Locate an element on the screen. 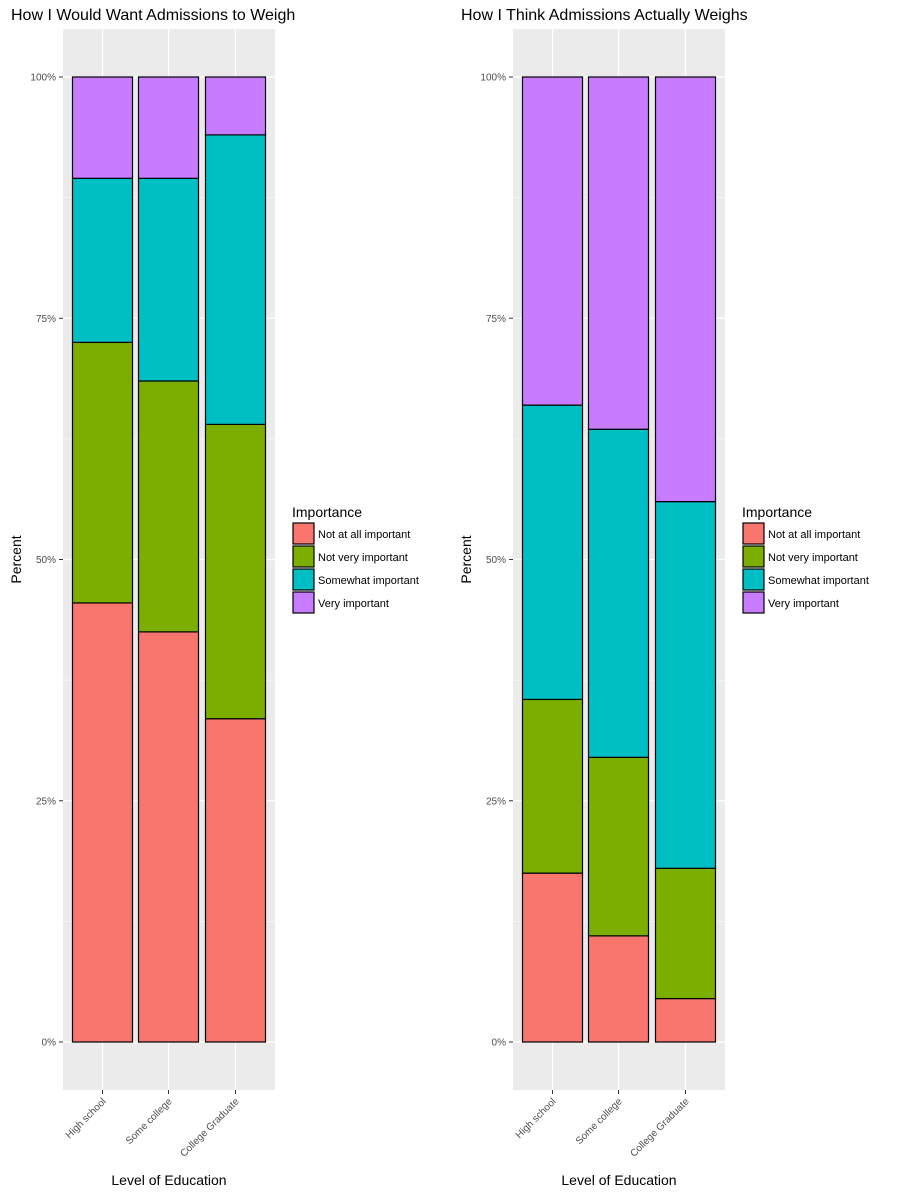 The width and height of the screenshot is (900, 1200). chart-title: How I Think Admissions Actually Weighs is located at coordinates (604, 15).